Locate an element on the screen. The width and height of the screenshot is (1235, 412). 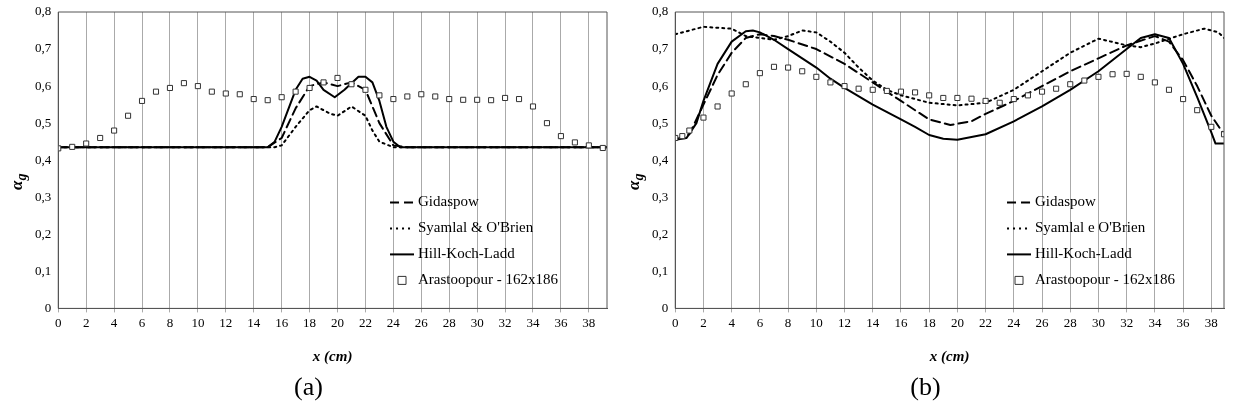
text: (b) is located at coordinates (925, 387).